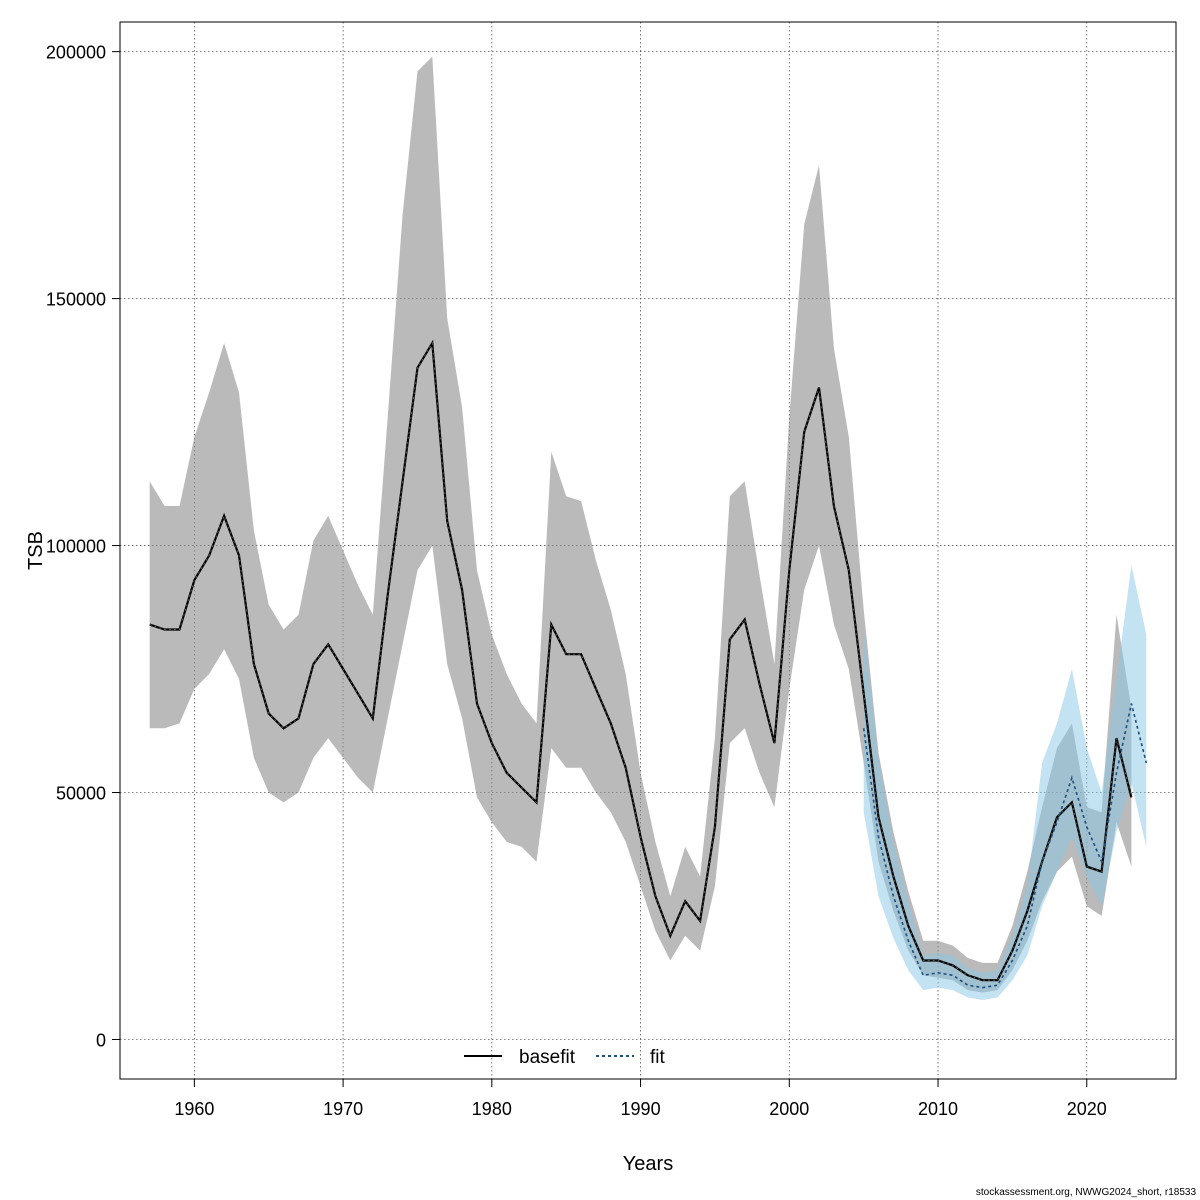  I want to click on x-tick-label-1960: 1960, so click(194, 1109).